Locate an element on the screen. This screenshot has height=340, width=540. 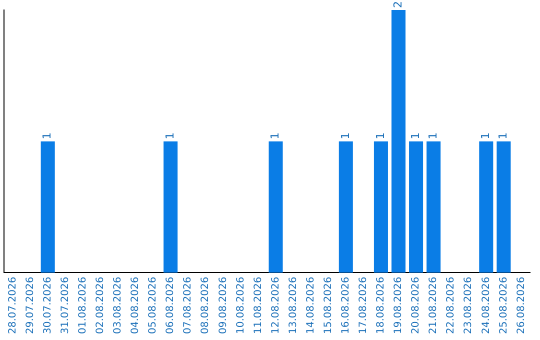
x-tick-label: 01.08.2026 is located at coordinates (82, 305).